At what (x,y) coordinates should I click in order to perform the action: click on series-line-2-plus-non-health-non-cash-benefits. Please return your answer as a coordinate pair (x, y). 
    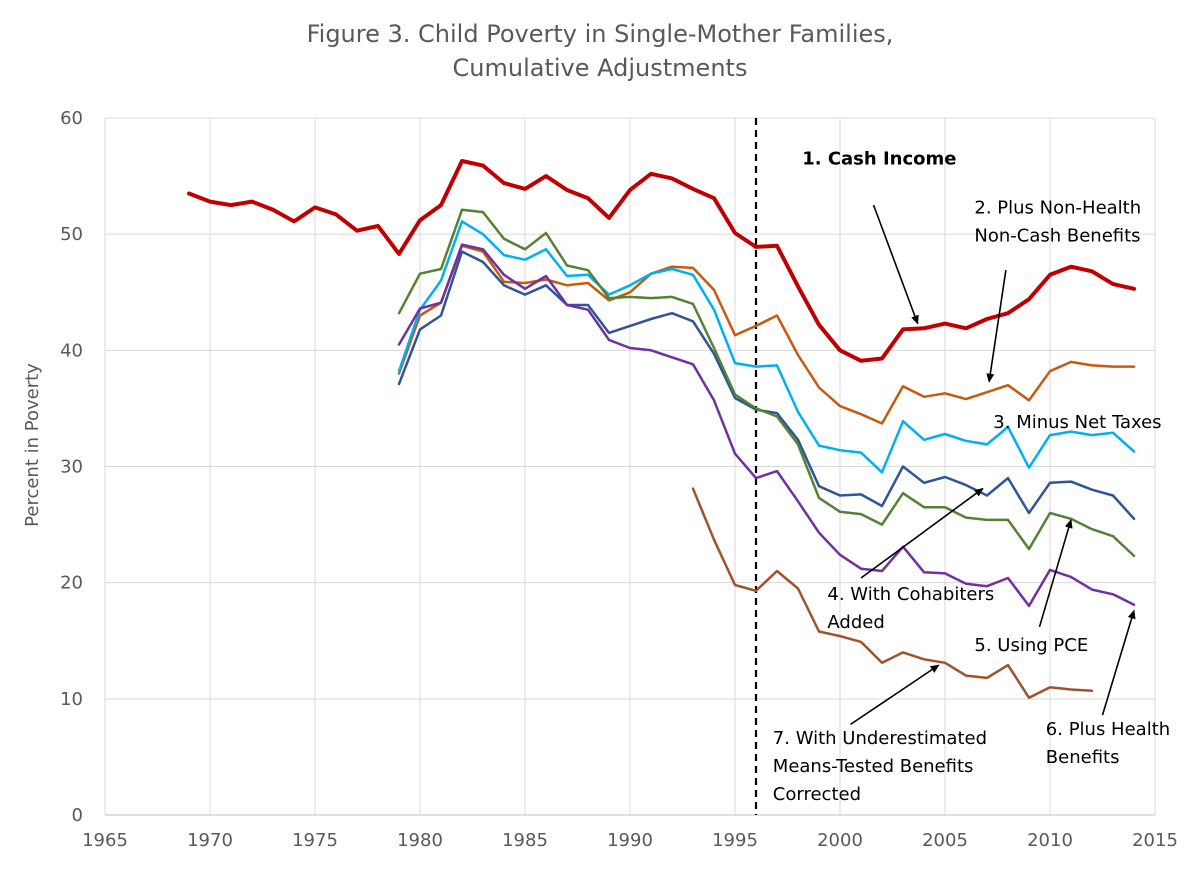
    Looking at the image, I should click on (766, 334).